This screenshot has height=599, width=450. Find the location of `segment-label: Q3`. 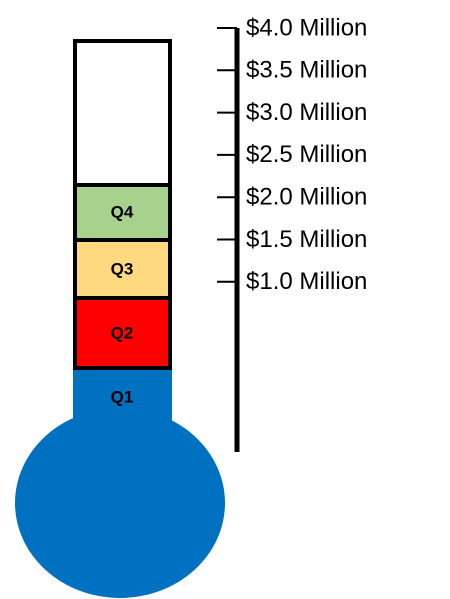

segment-label: Q3 is located at coordinates (122, 268).